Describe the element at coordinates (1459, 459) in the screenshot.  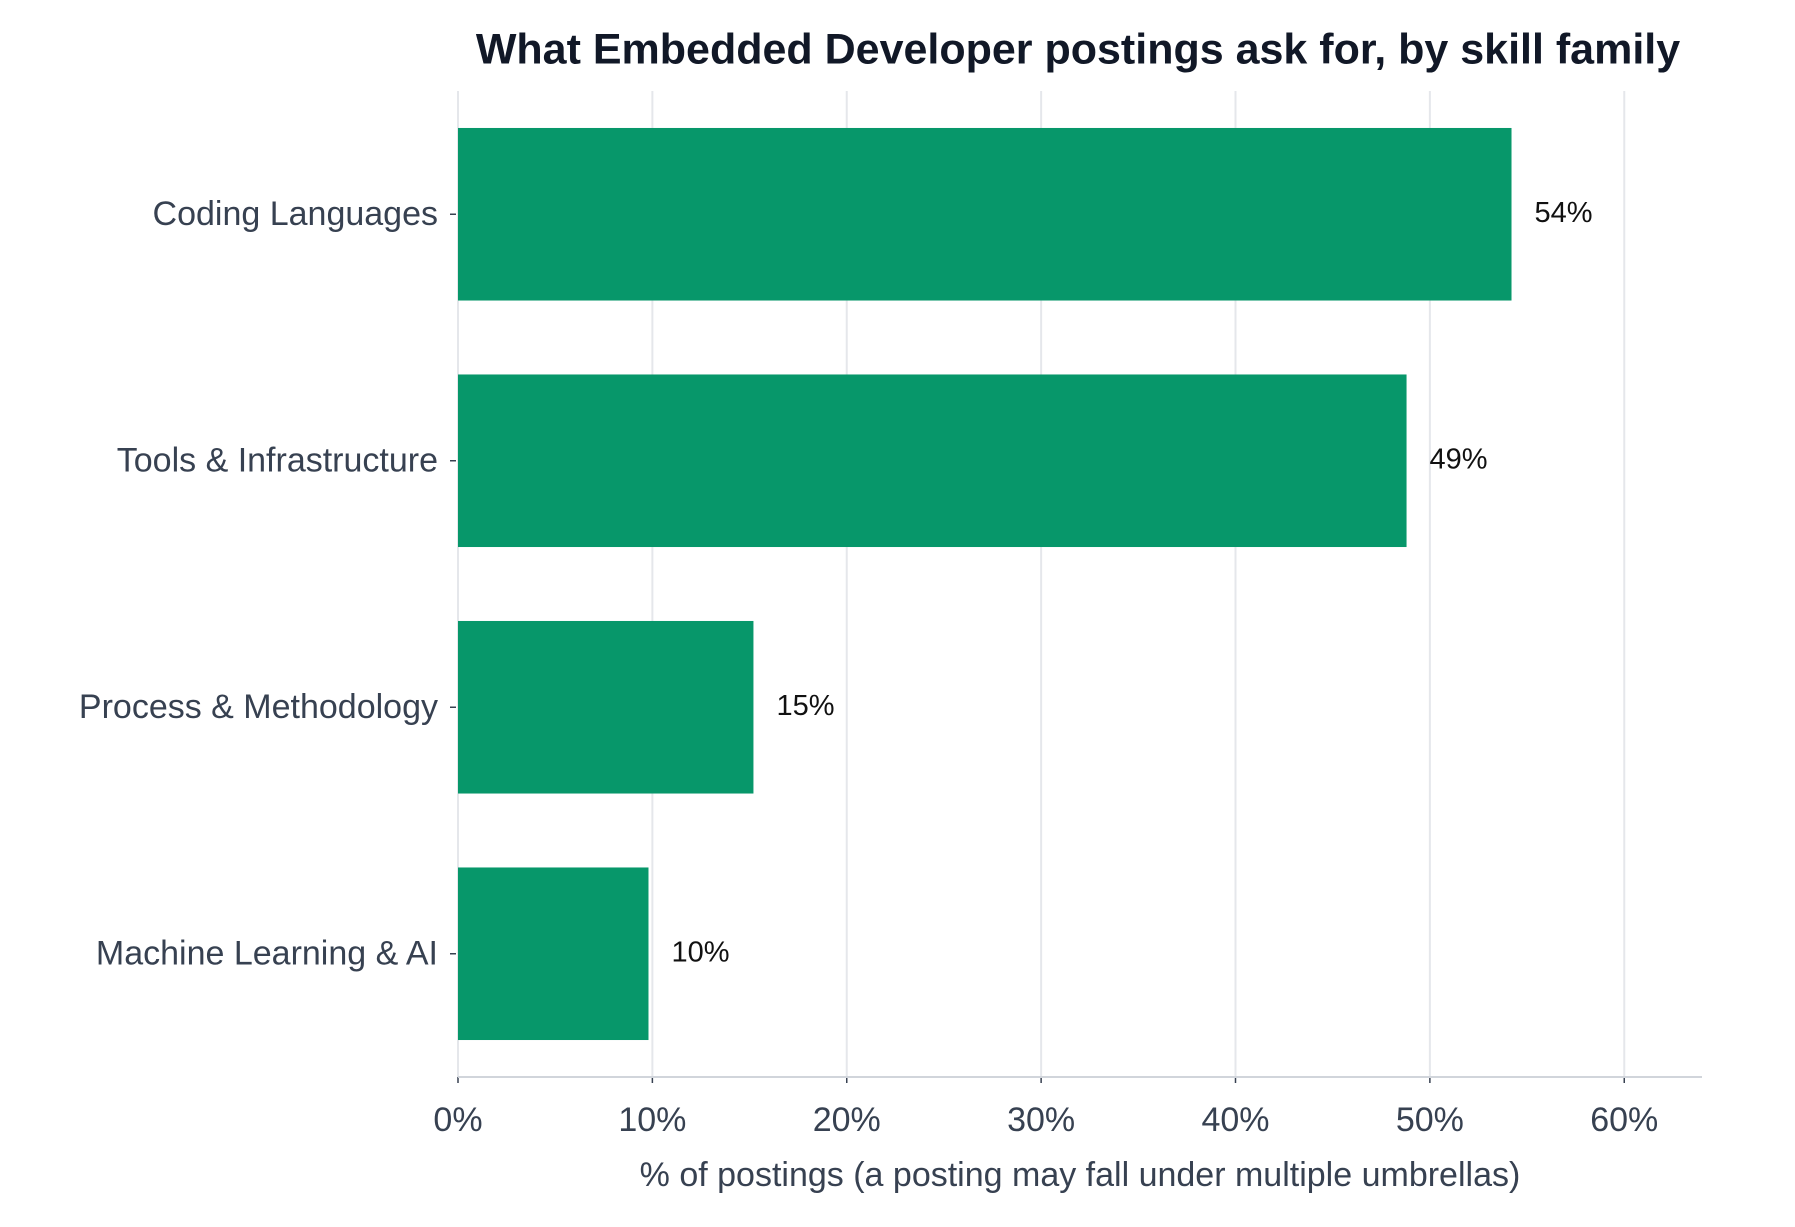
I see `value-label: 49%` at that location.